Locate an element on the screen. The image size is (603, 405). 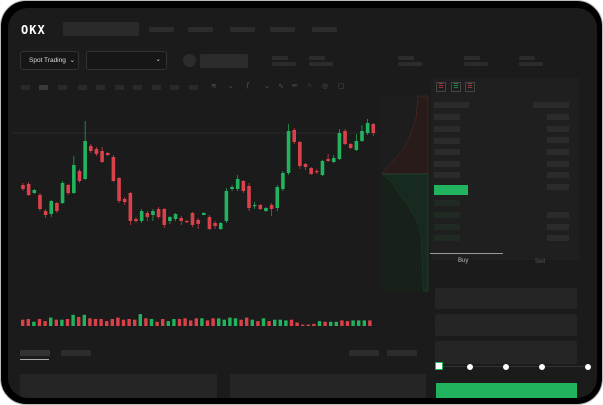
pair-dropdown: ⌄ is located at coordinates (126, 60).